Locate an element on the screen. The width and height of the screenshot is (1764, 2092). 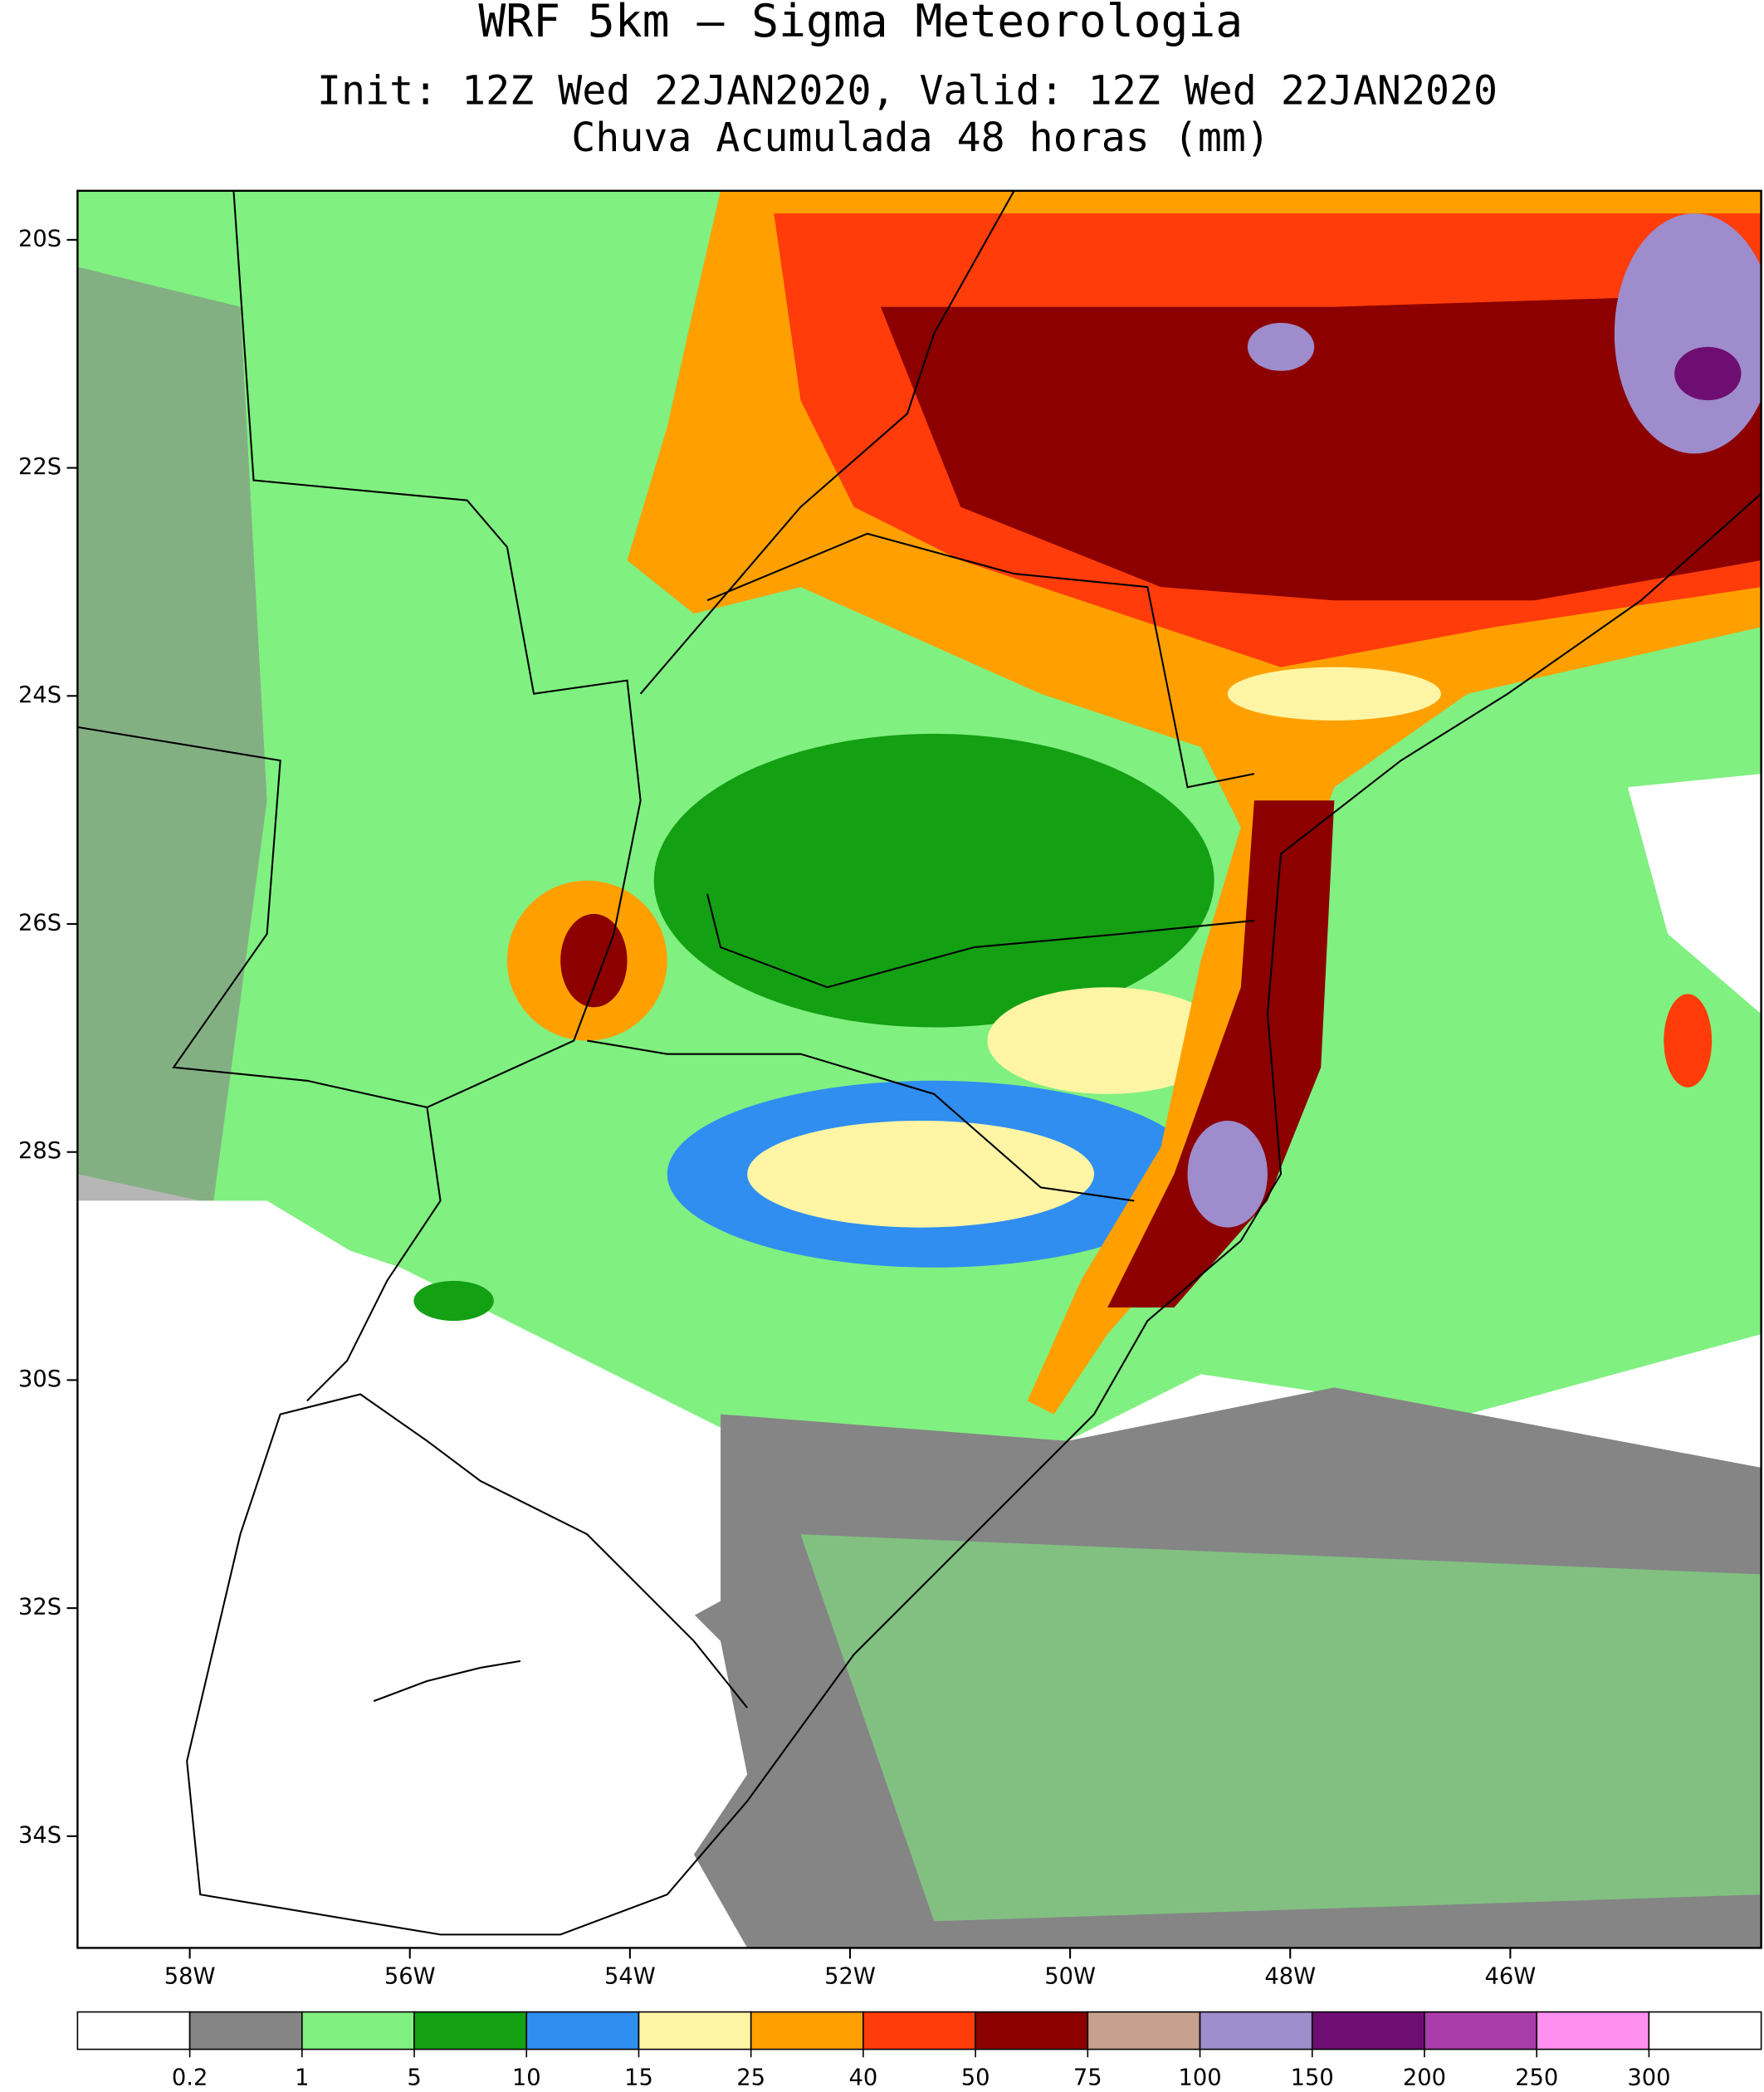
x-tick-label: 48W is located at coordinates (1290, 1976).